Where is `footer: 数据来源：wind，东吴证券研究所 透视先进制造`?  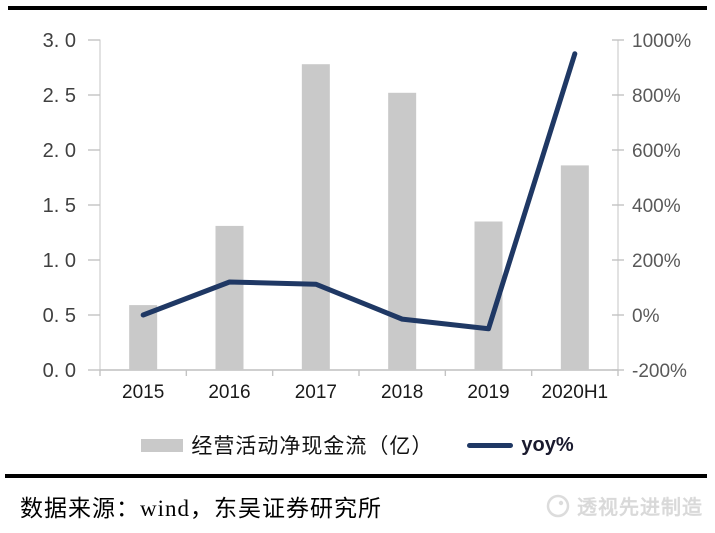 footer: 数据来源：wind，东吴证券研究所 透视先进制造 is located at coordinates (357, 505).